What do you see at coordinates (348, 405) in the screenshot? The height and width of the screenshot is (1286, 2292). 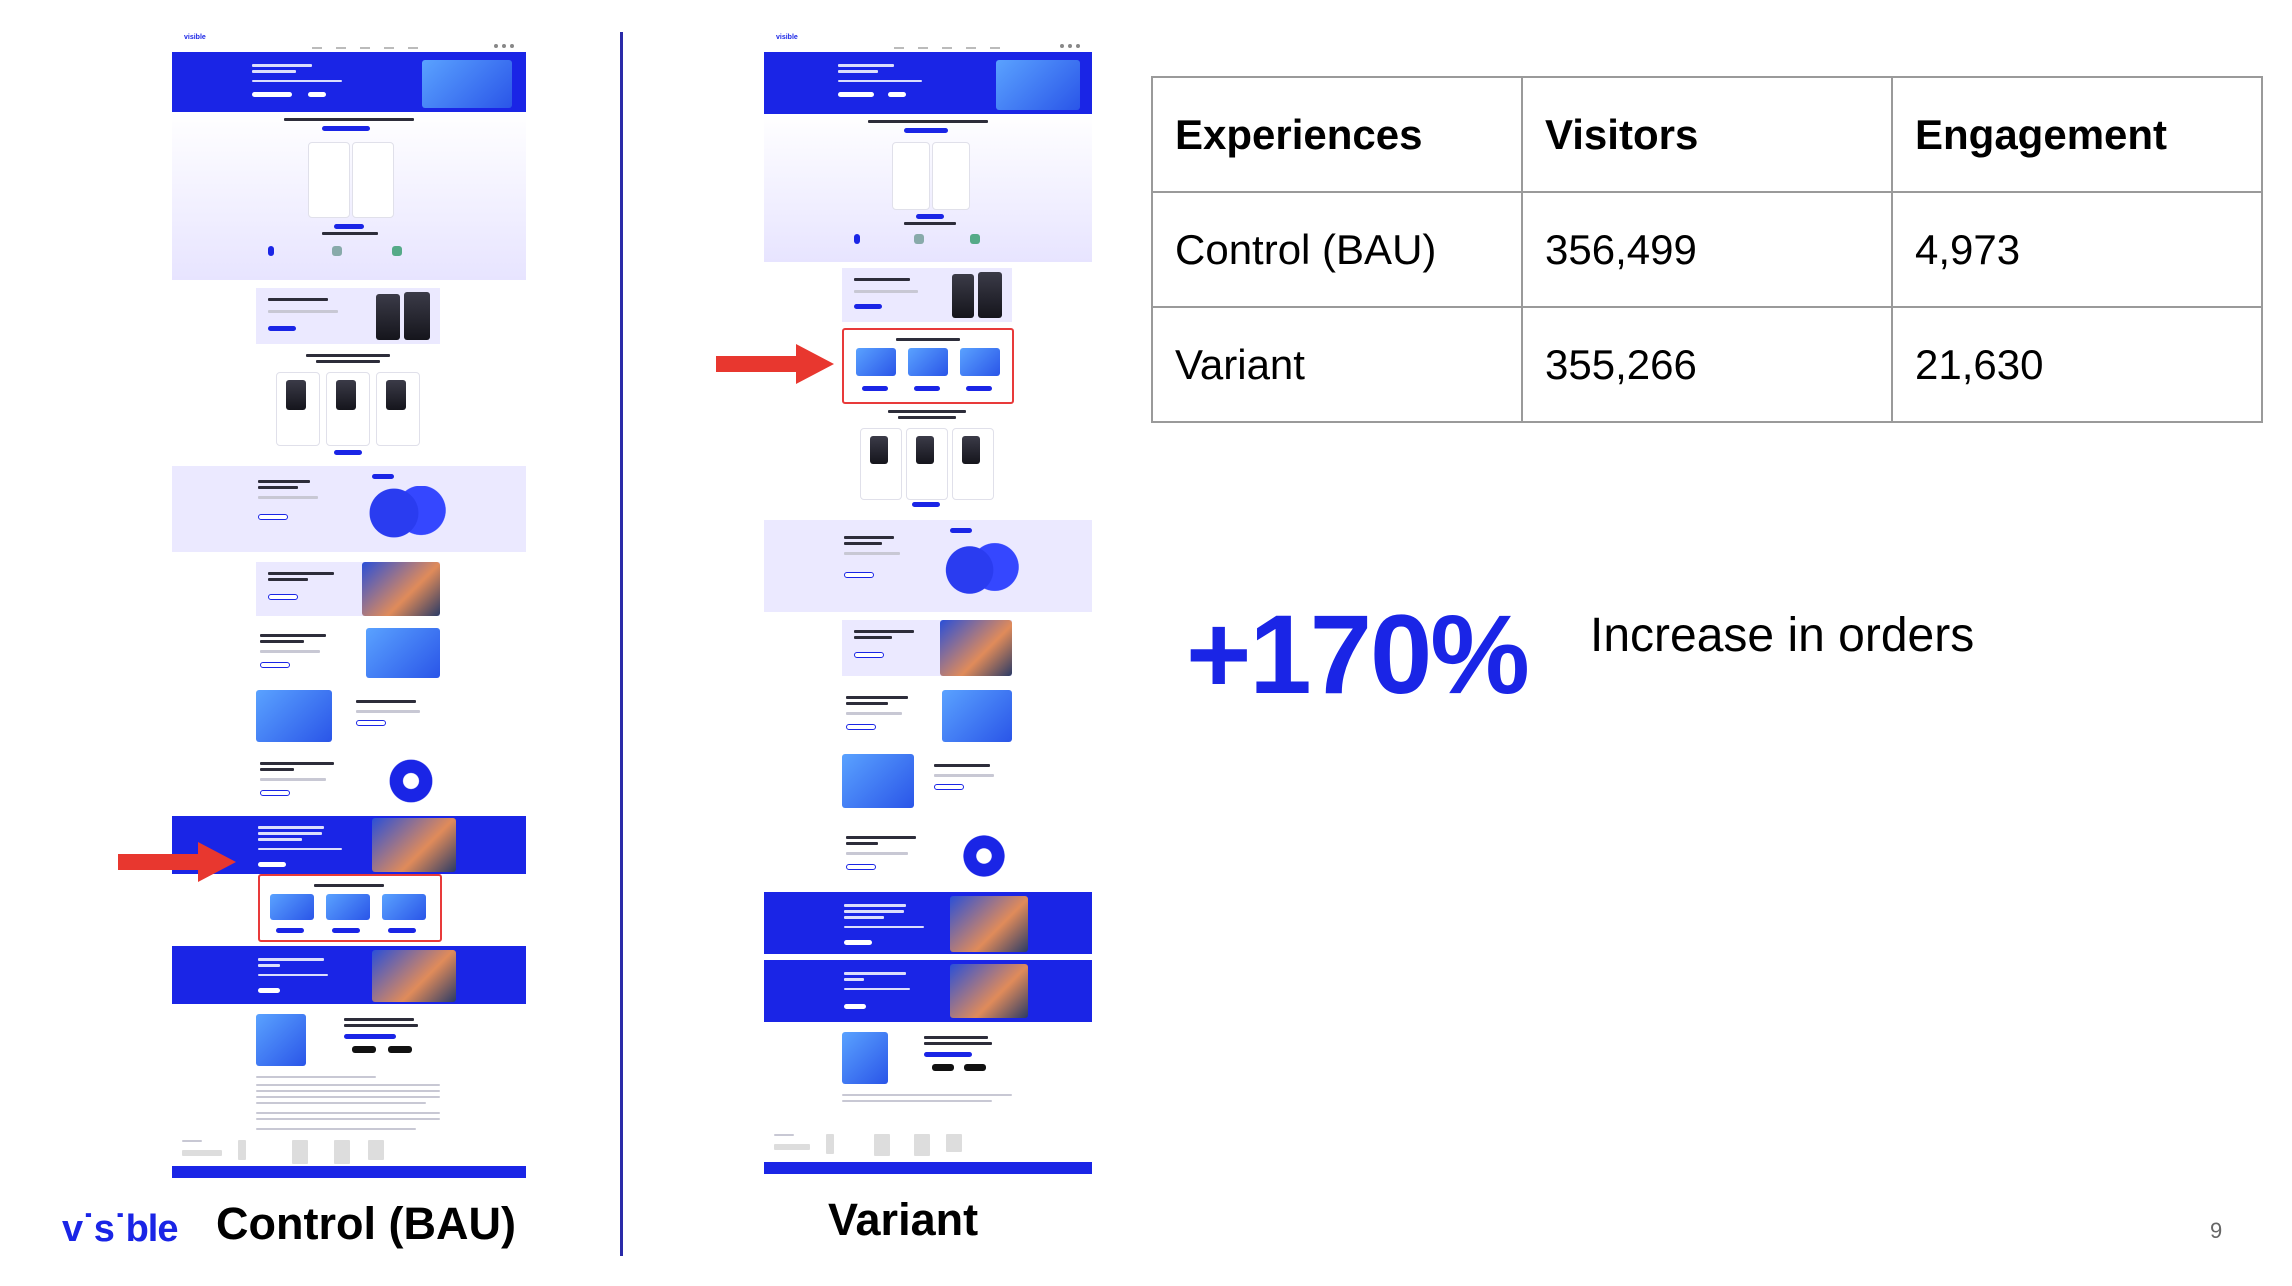 I see `control-latest-phones` at bounding box center [348, 405].